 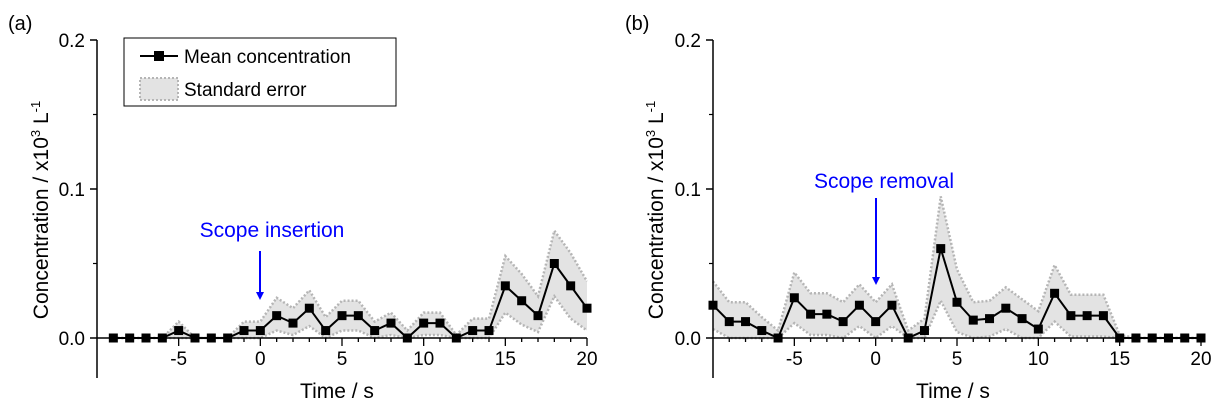 What do you see at coordinates (159, 56) in the screenshot?
I see `legend-marker-swatch` at bounding box center [159, 56].